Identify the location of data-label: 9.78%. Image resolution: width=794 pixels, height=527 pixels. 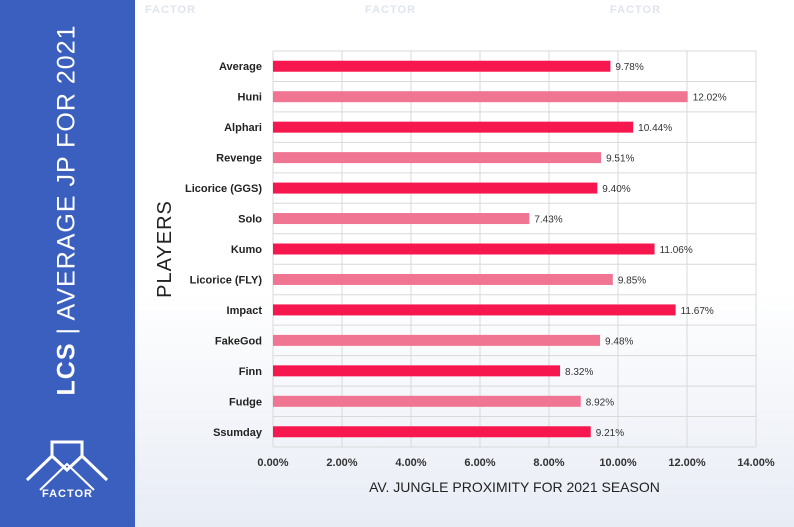
(629, 67).